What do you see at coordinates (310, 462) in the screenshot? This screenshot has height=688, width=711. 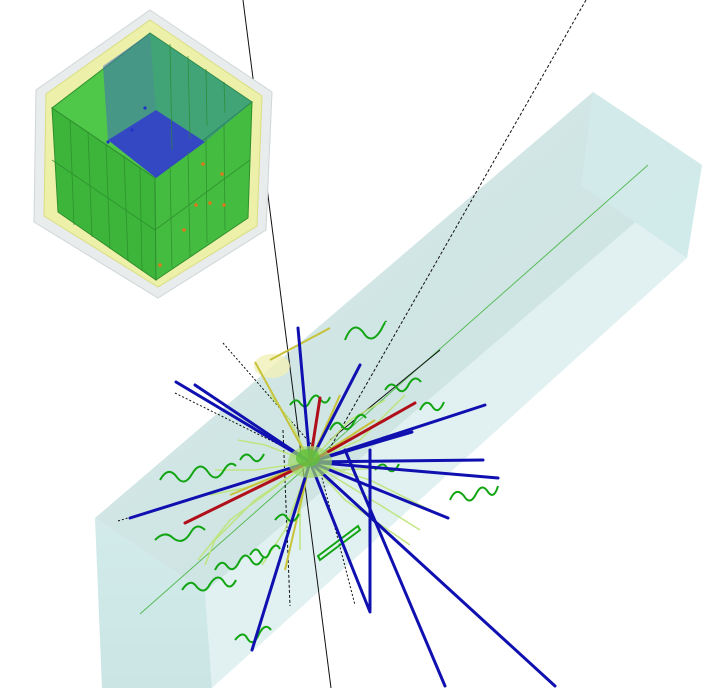 I see `interaction-vertex` at bounding box center [310, 462].